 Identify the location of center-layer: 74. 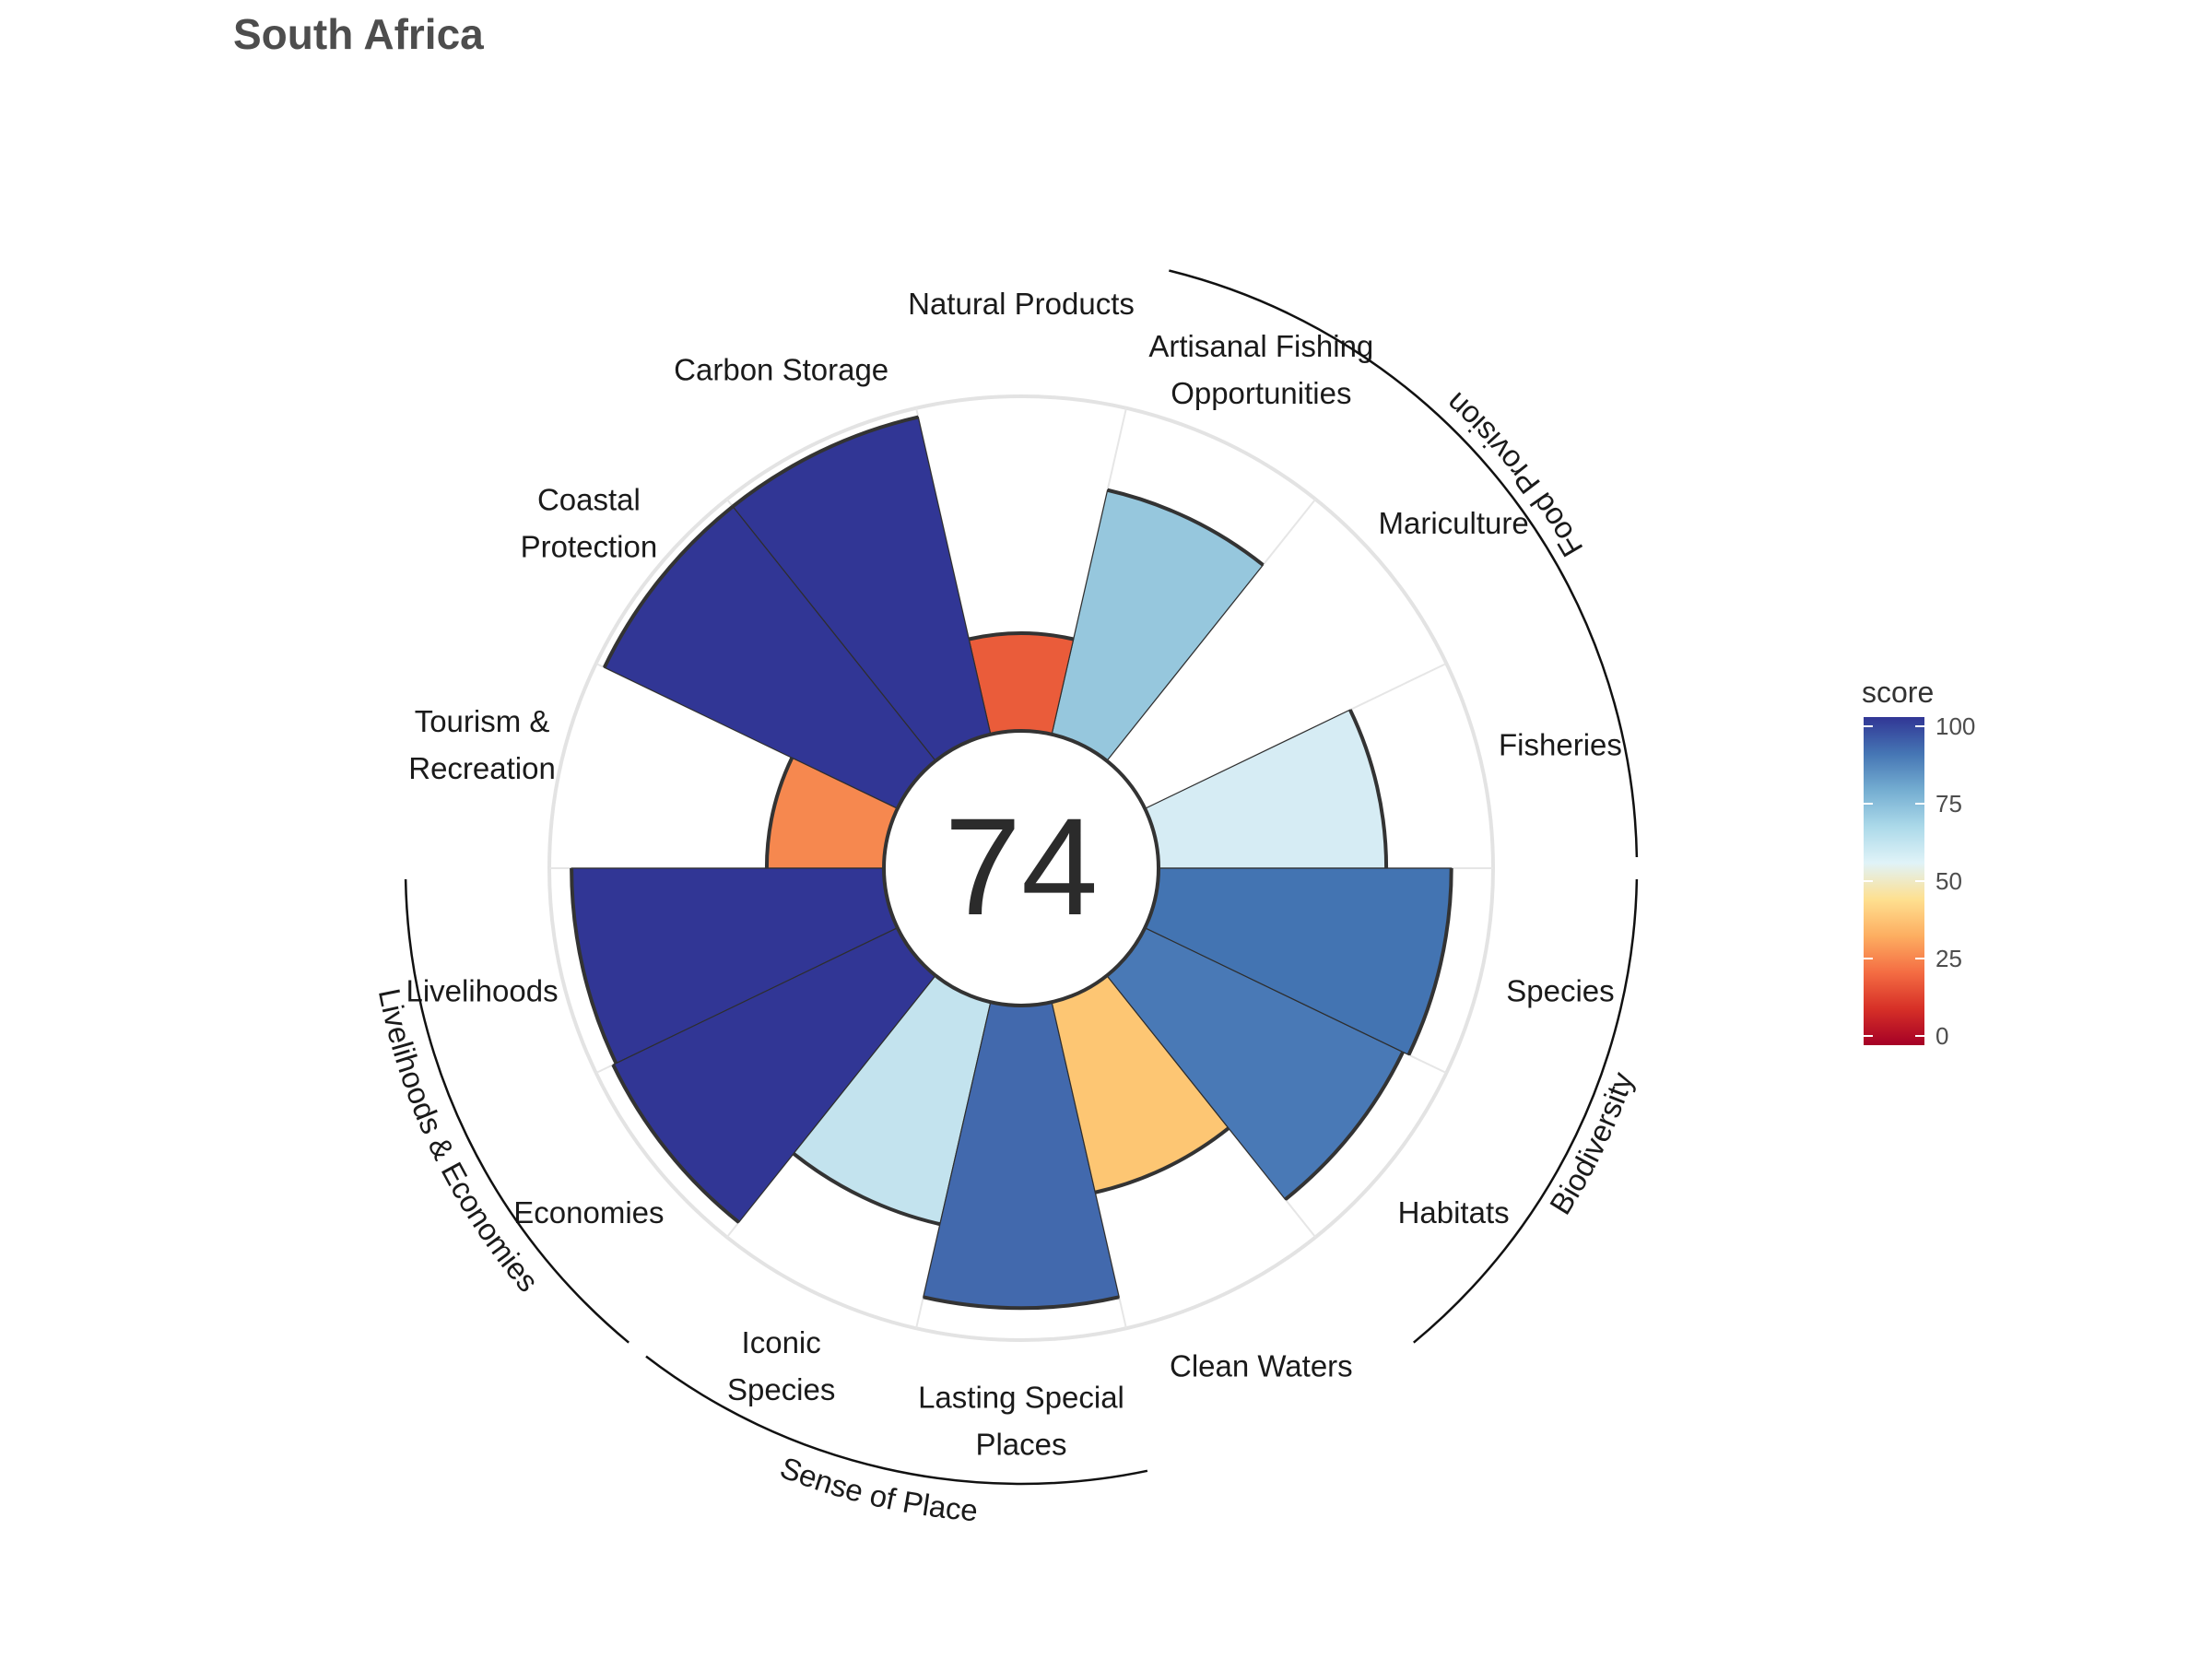
(1021, 868).